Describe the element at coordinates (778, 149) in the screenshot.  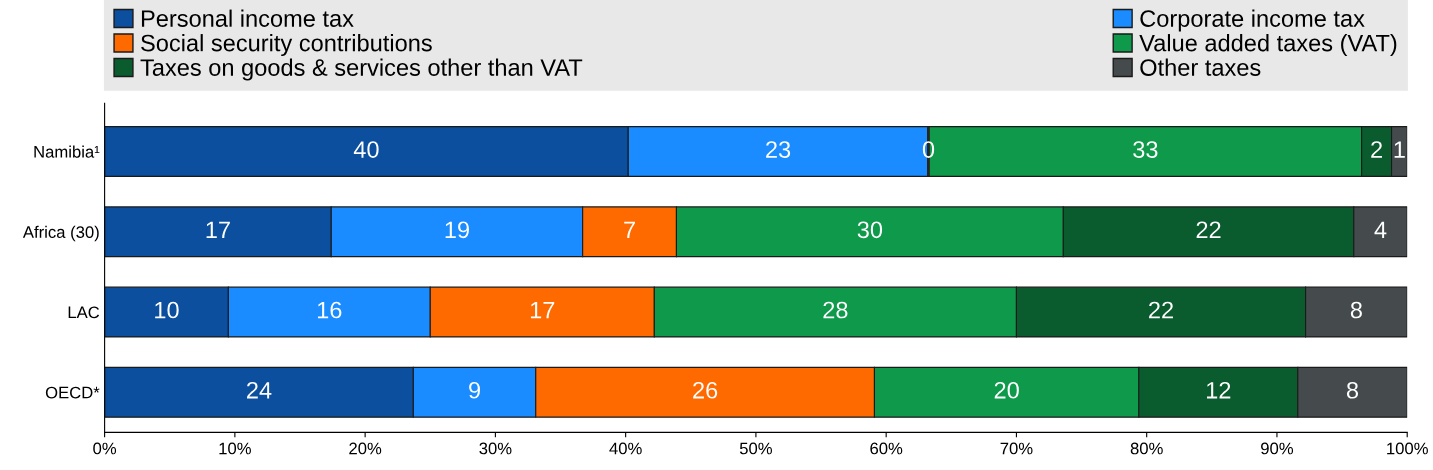
I see `data-label: 23` at that location.